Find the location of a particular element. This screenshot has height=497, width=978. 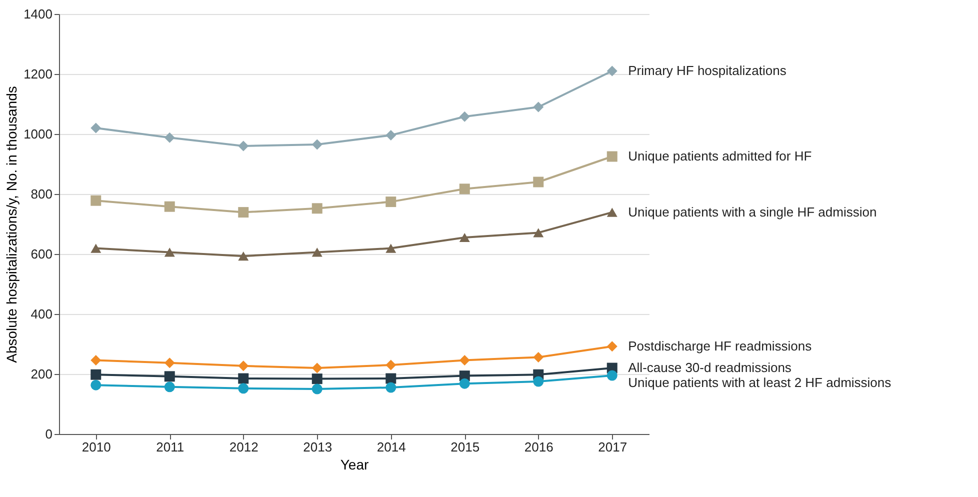

x-axis-title: Year is located at coordinates (354, 464).